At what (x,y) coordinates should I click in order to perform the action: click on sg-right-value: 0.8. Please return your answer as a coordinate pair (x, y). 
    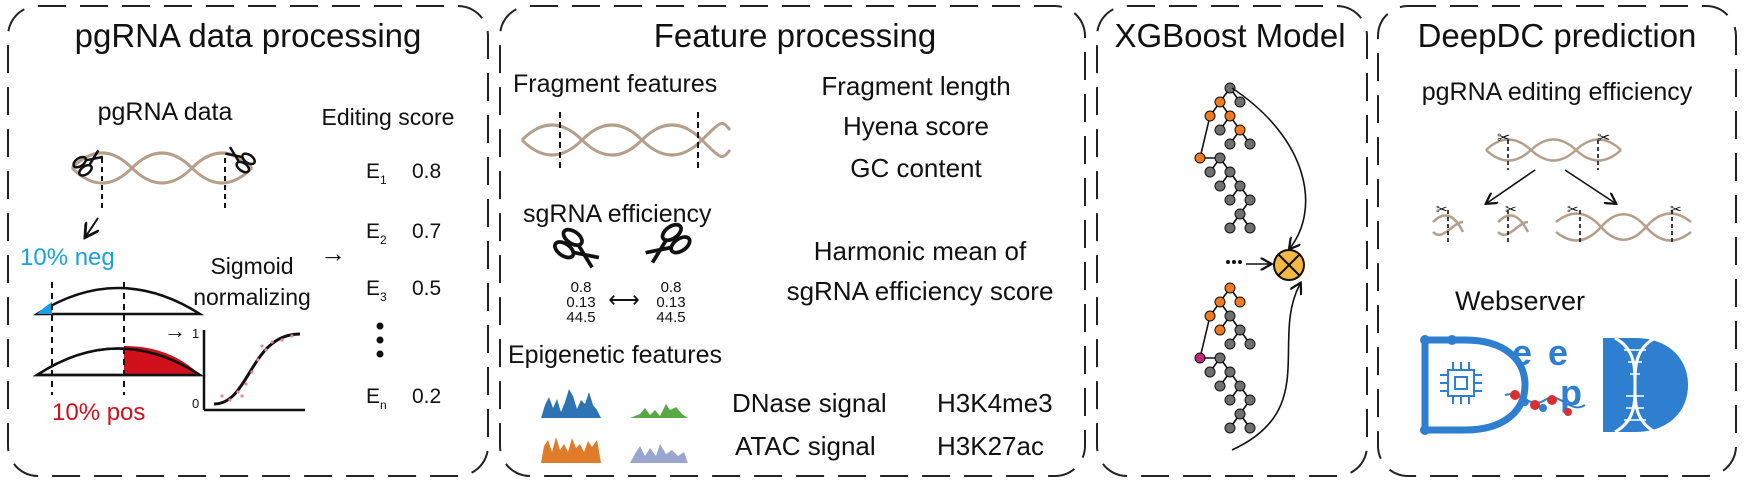
    Looking at the image, I should click on (671, 287).